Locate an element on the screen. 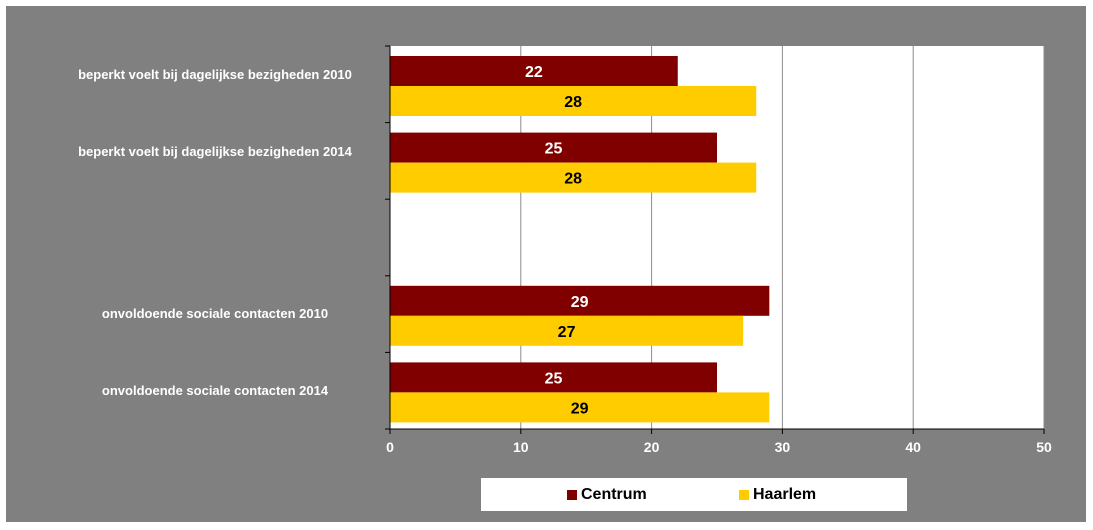 The width and height of the screenshot is (1093, 530). x-tick-label: 0 is located at coordinates (390, 447).